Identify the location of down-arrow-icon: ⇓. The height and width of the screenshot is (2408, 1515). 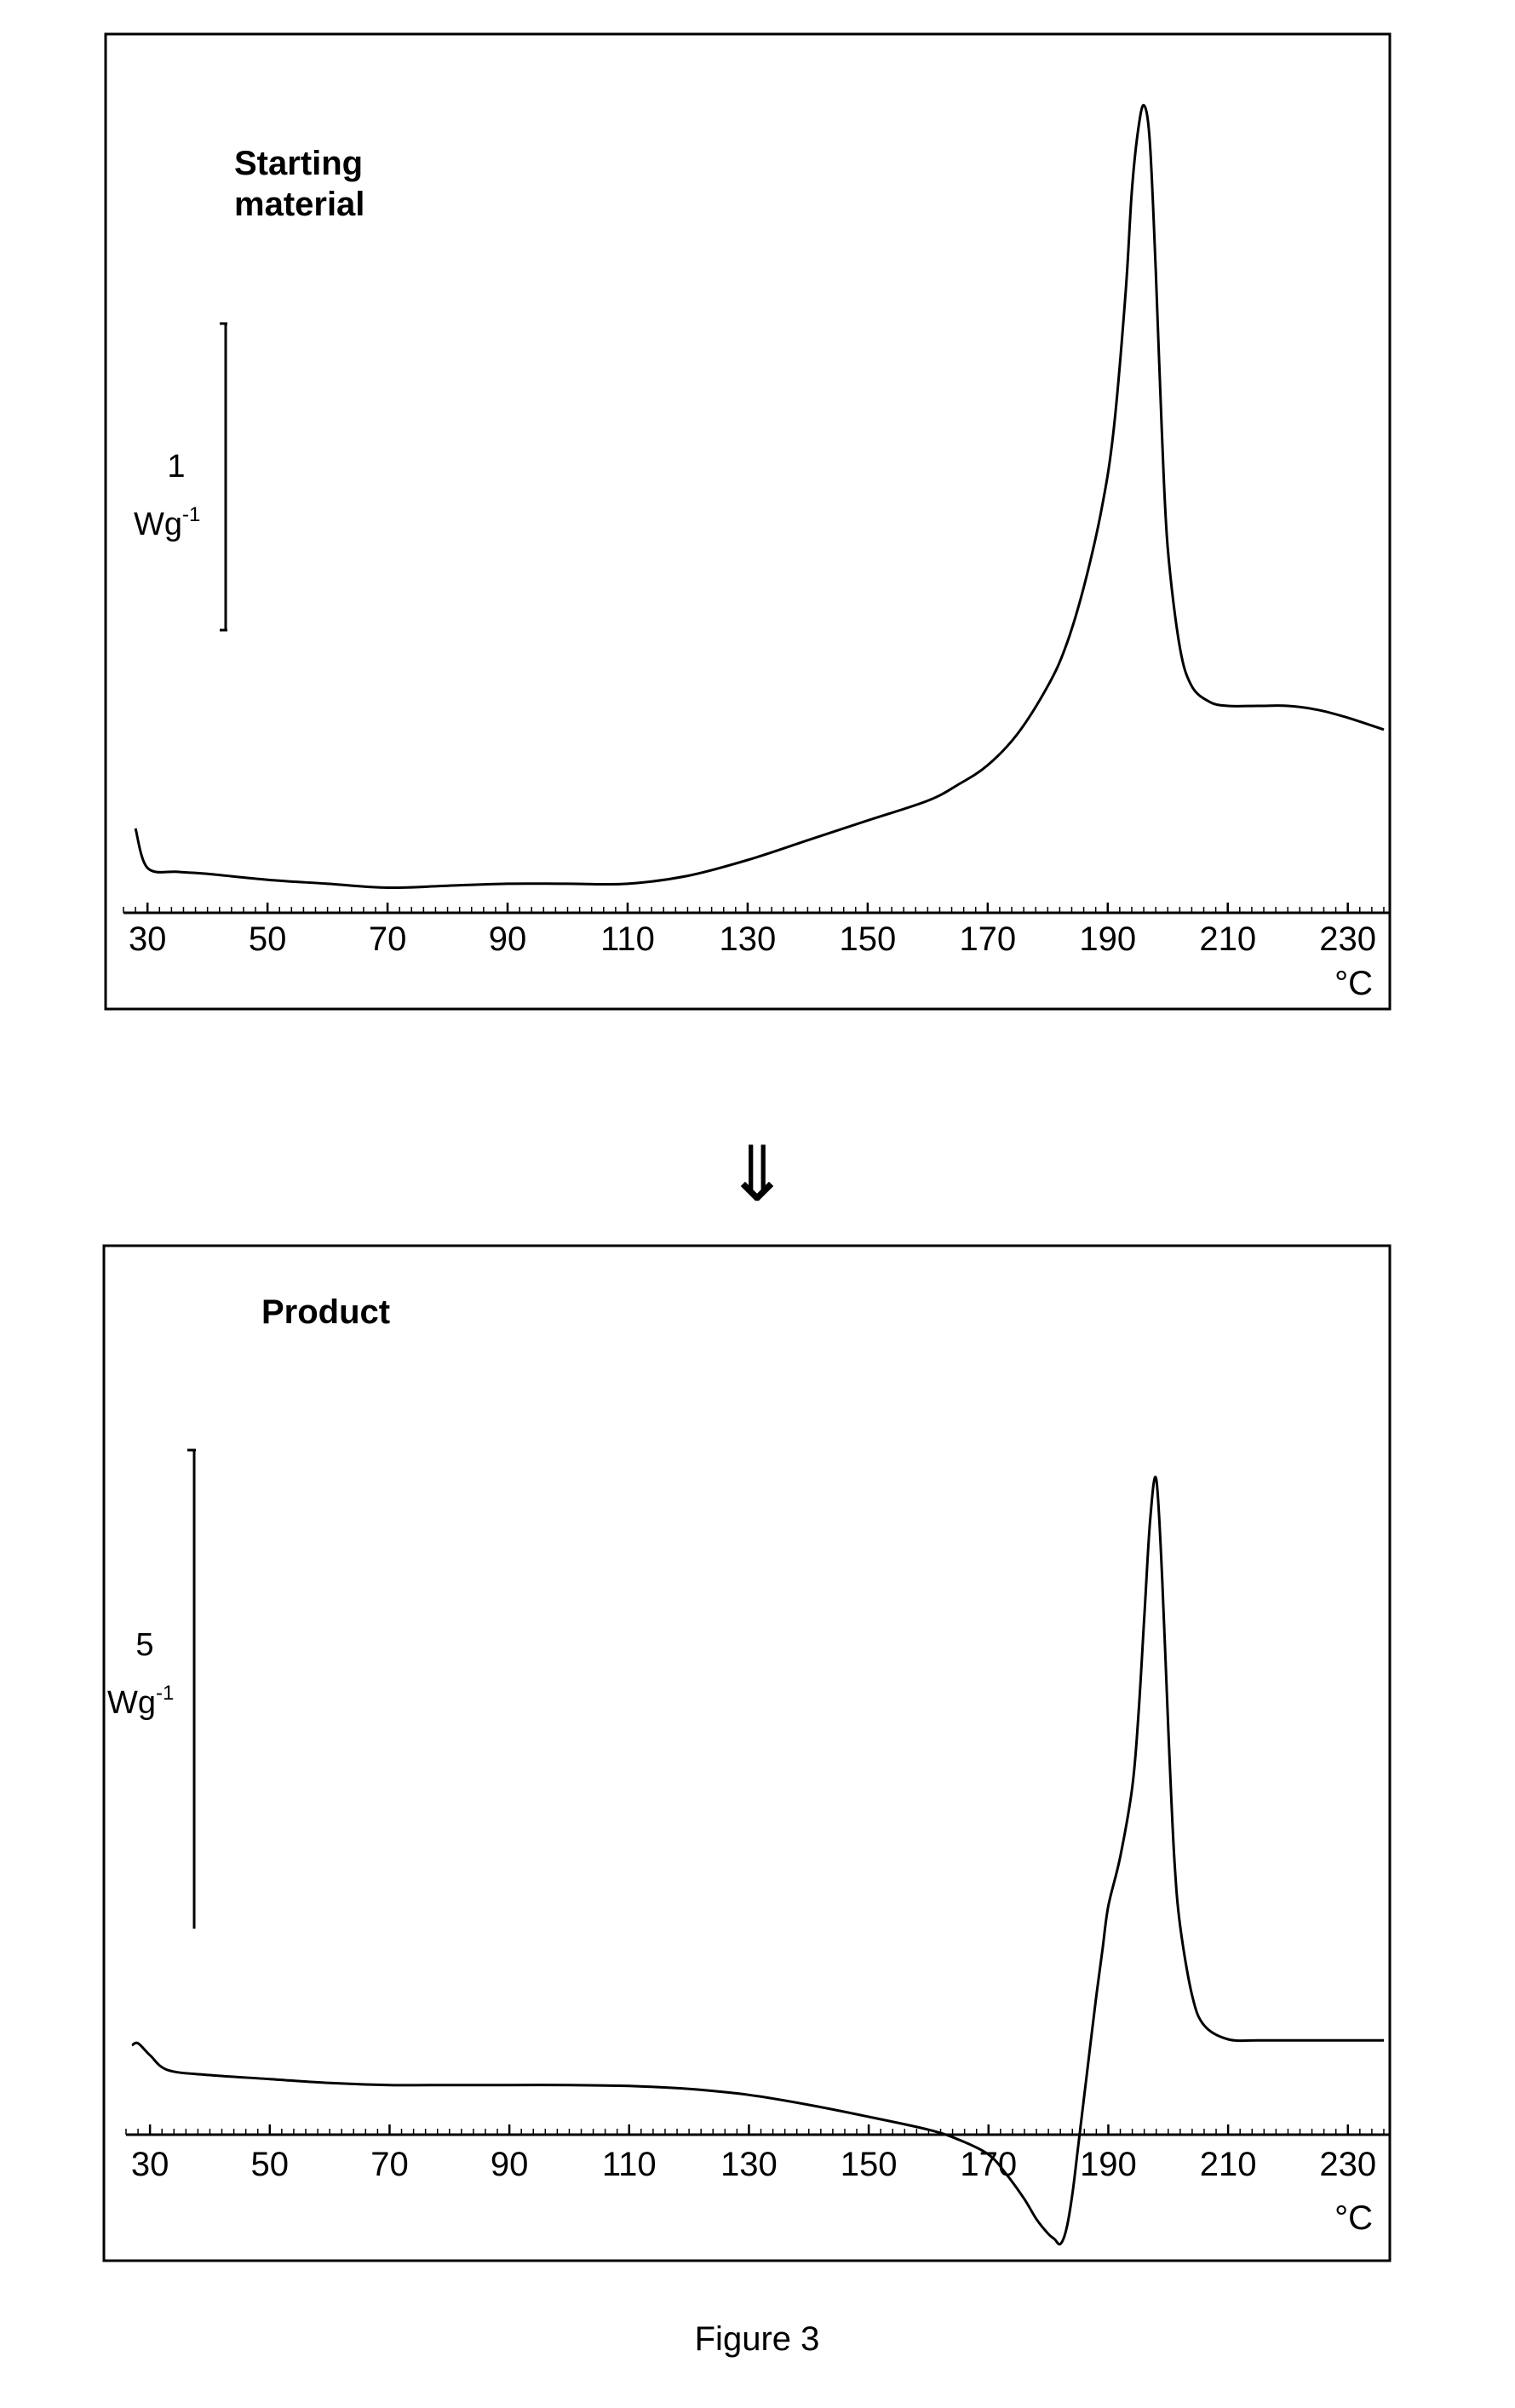
(757, 1175).